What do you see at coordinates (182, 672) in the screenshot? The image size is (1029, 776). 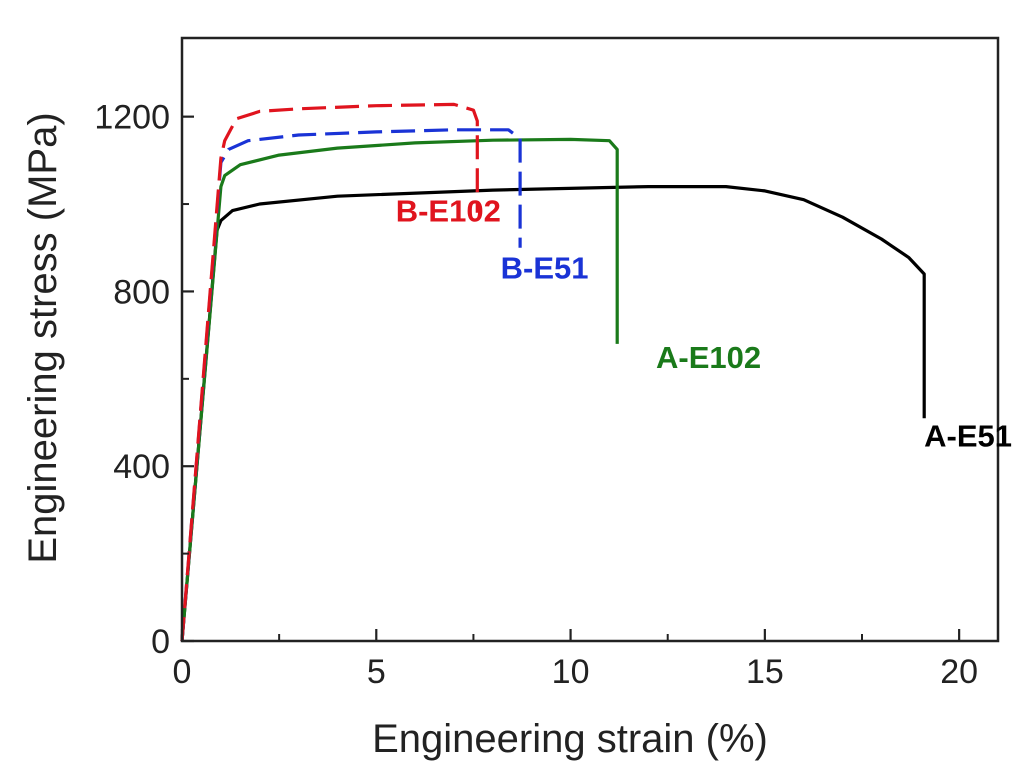 I see `x-tick-label: 0` at bounding box center [182, 672].